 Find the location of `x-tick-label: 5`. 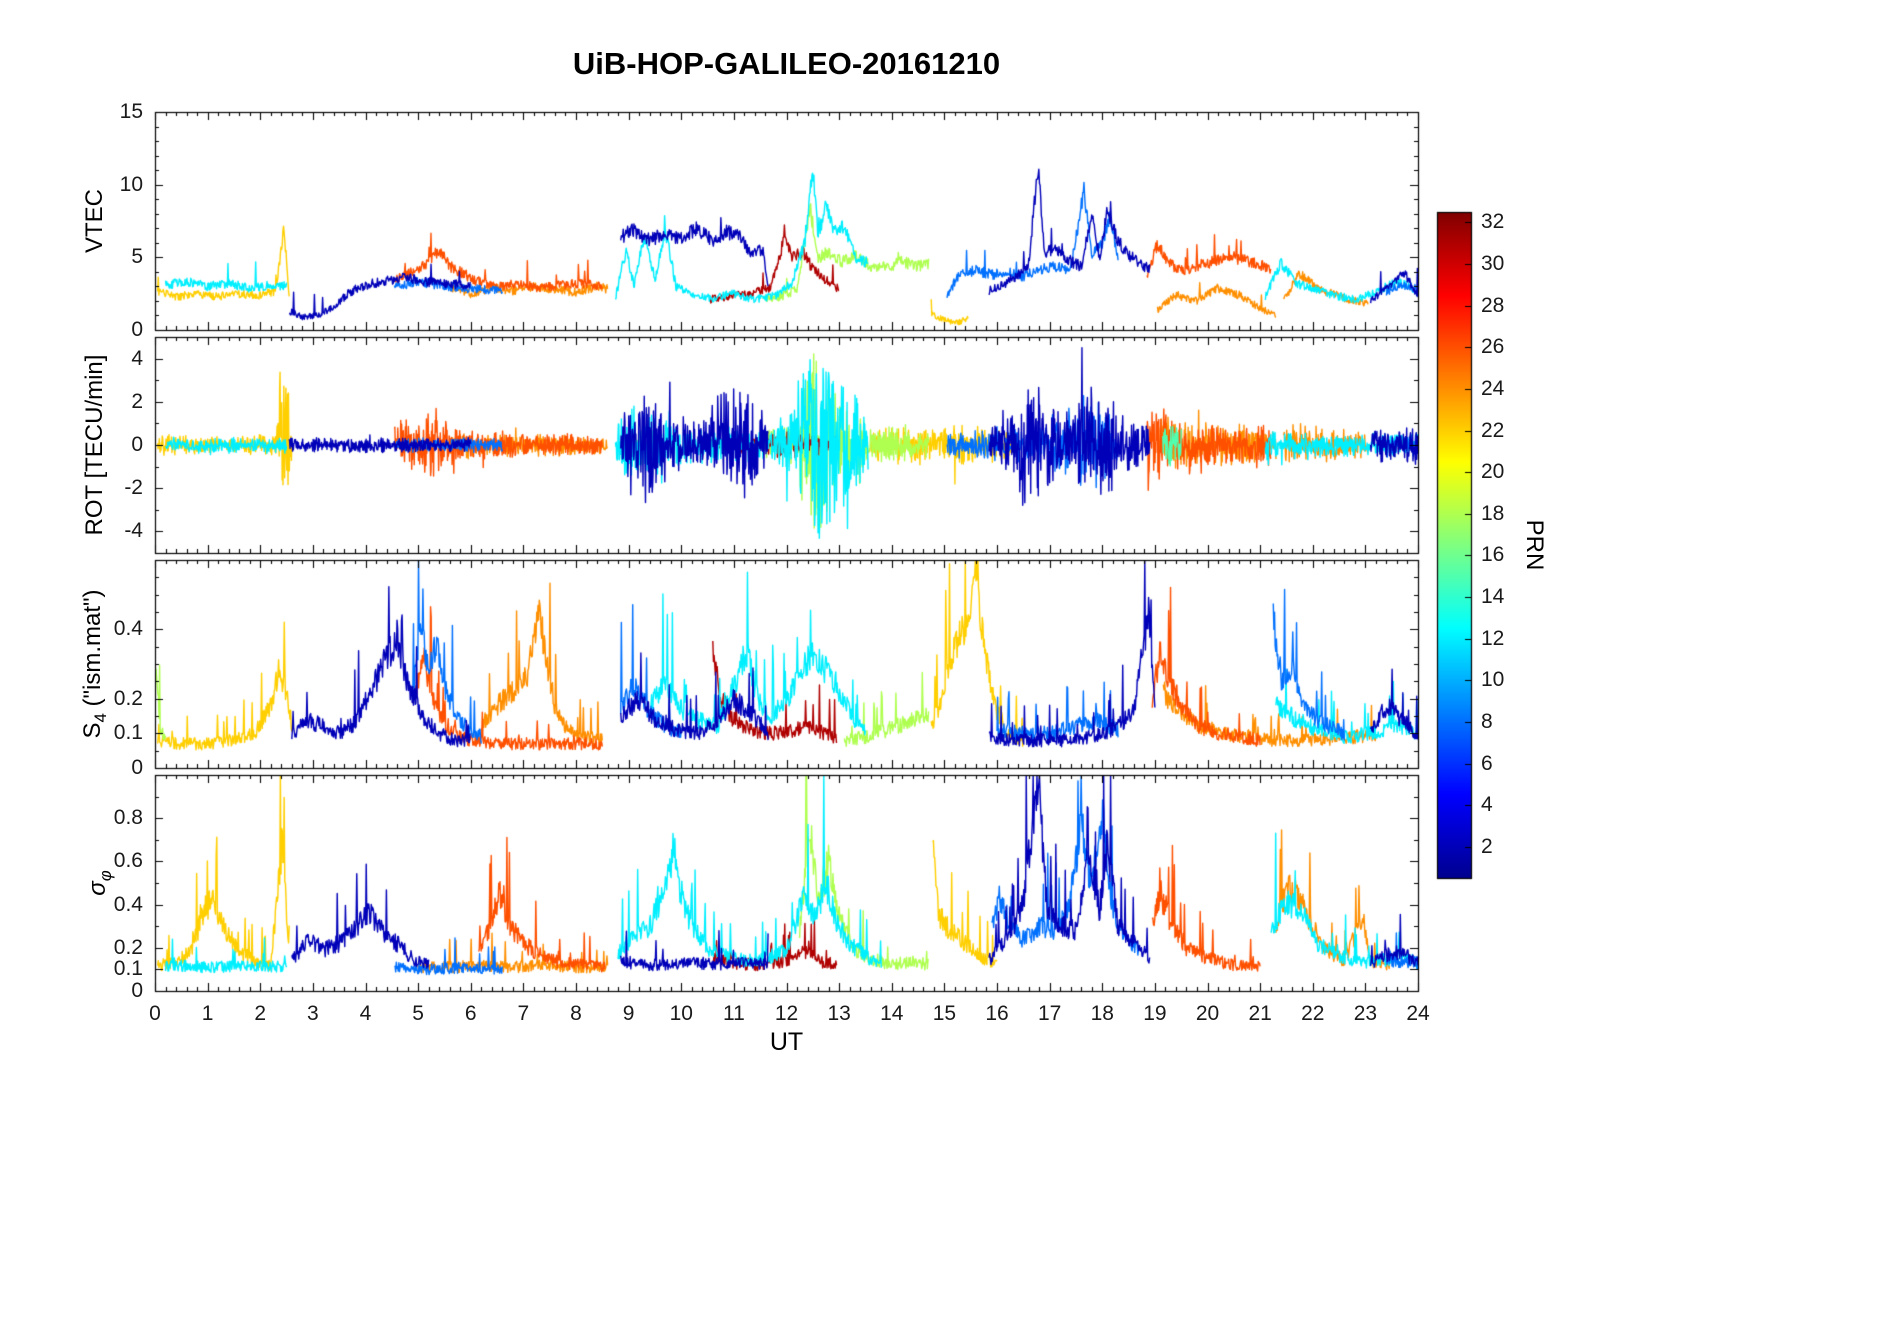

x-tick-label: 5 is located at coordinates (418, 1013).